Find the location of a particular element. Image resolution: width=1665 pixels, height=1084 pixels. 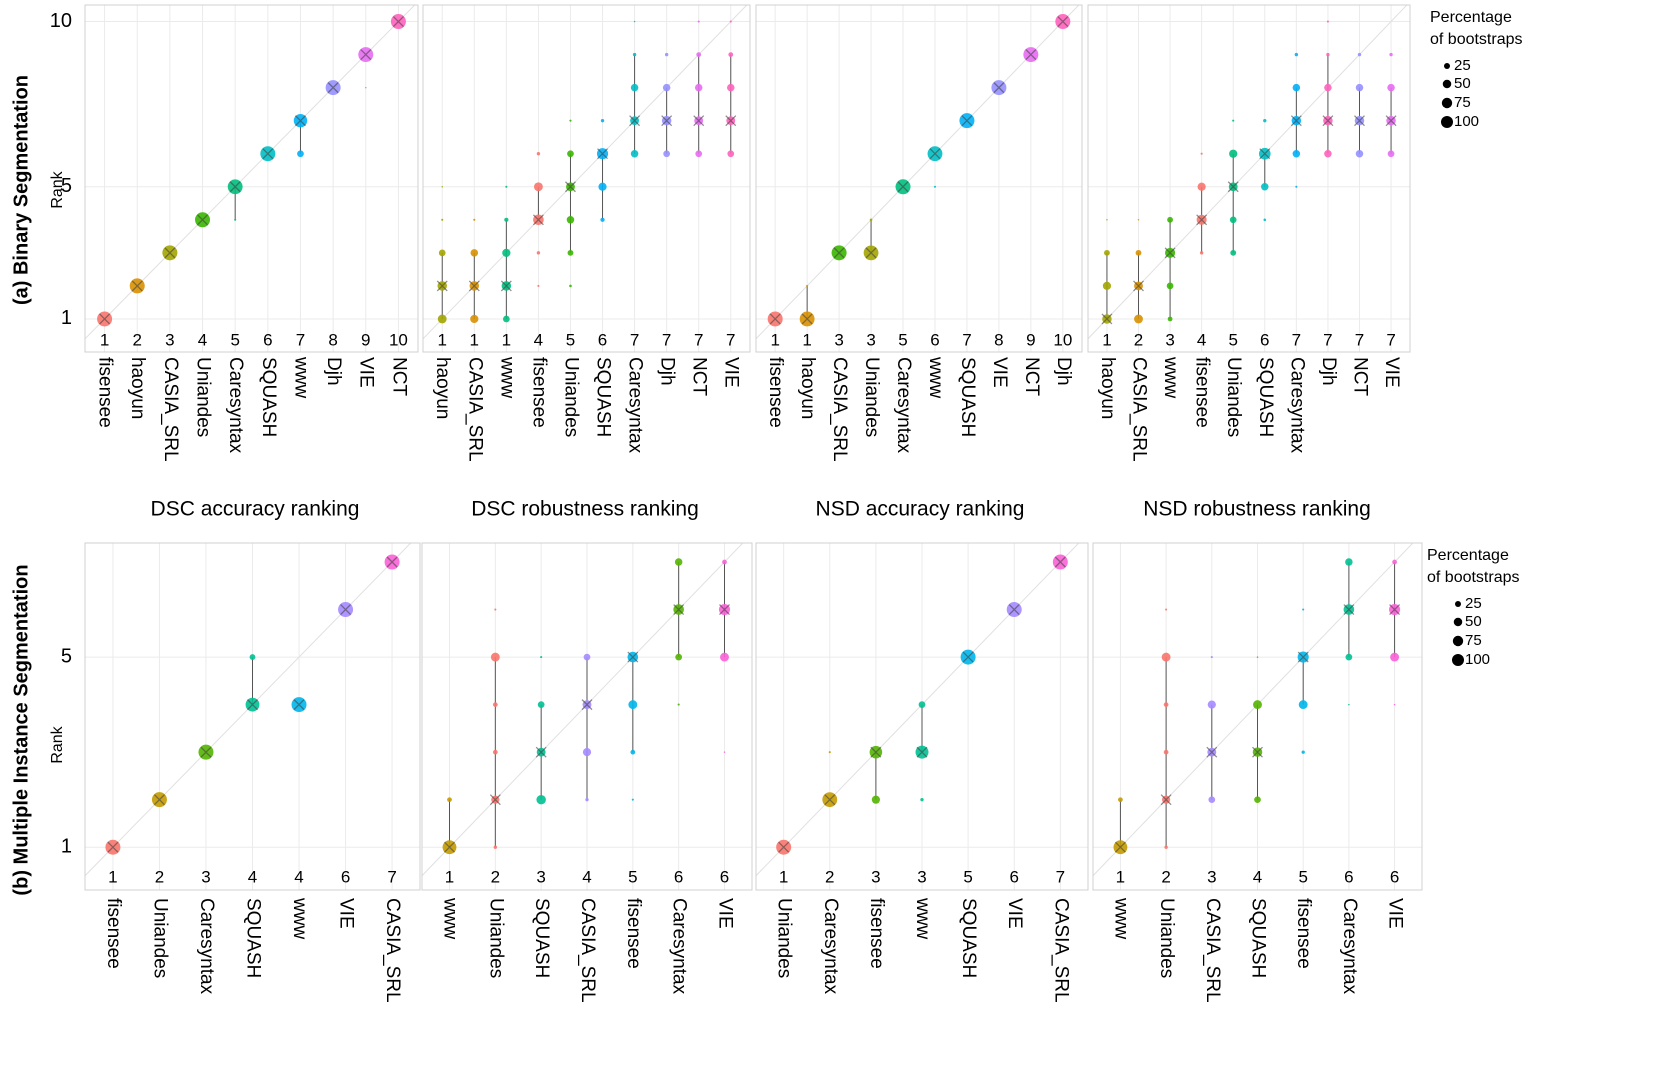

legend-label: 100 is located at coordinates (1466, 121).